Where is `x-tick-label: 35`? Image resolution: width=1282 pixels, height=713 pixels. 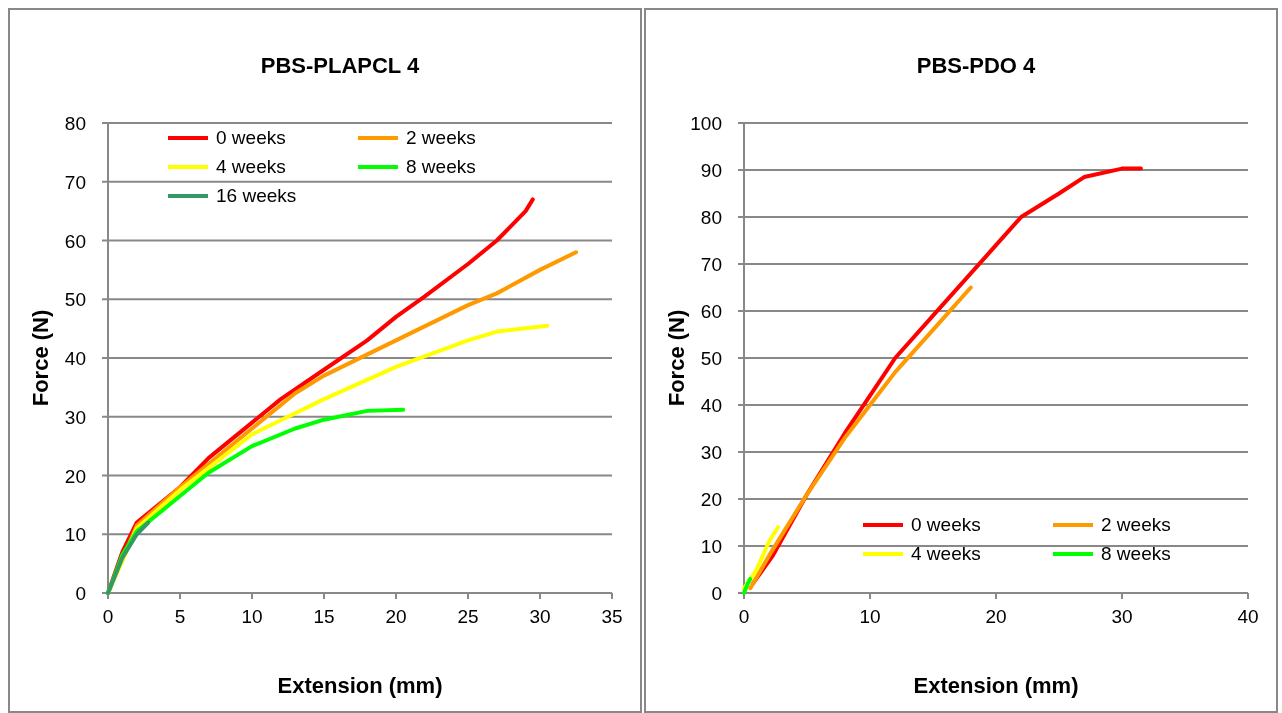 x-tick-label: 35 is located at coordinates (612, 616).